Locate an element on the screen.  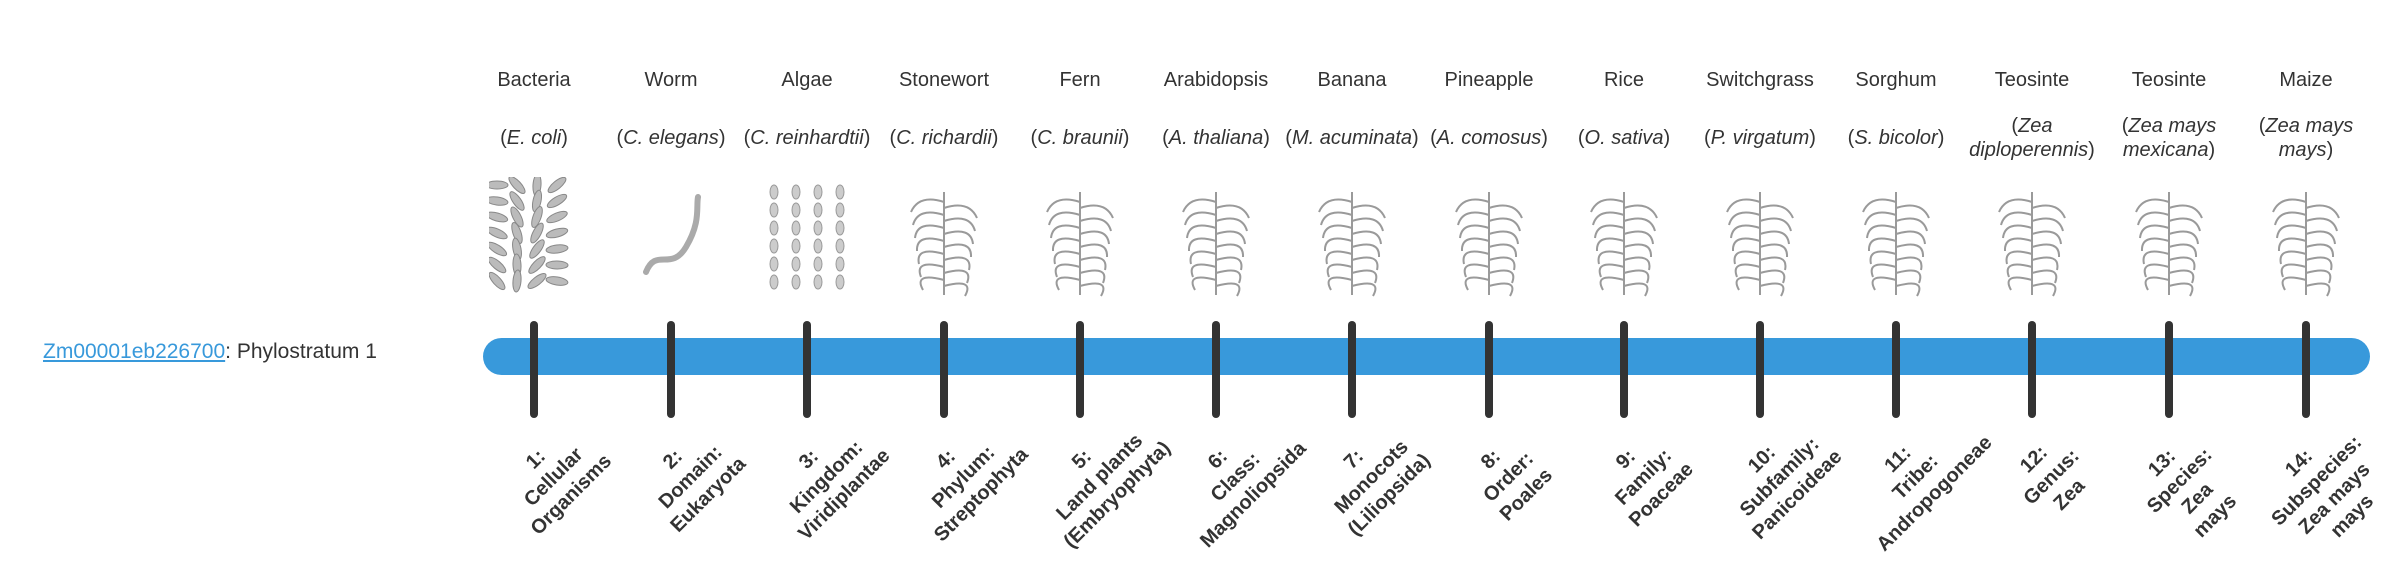
organism-common-name: Algae is located at coordinates (807, 80).